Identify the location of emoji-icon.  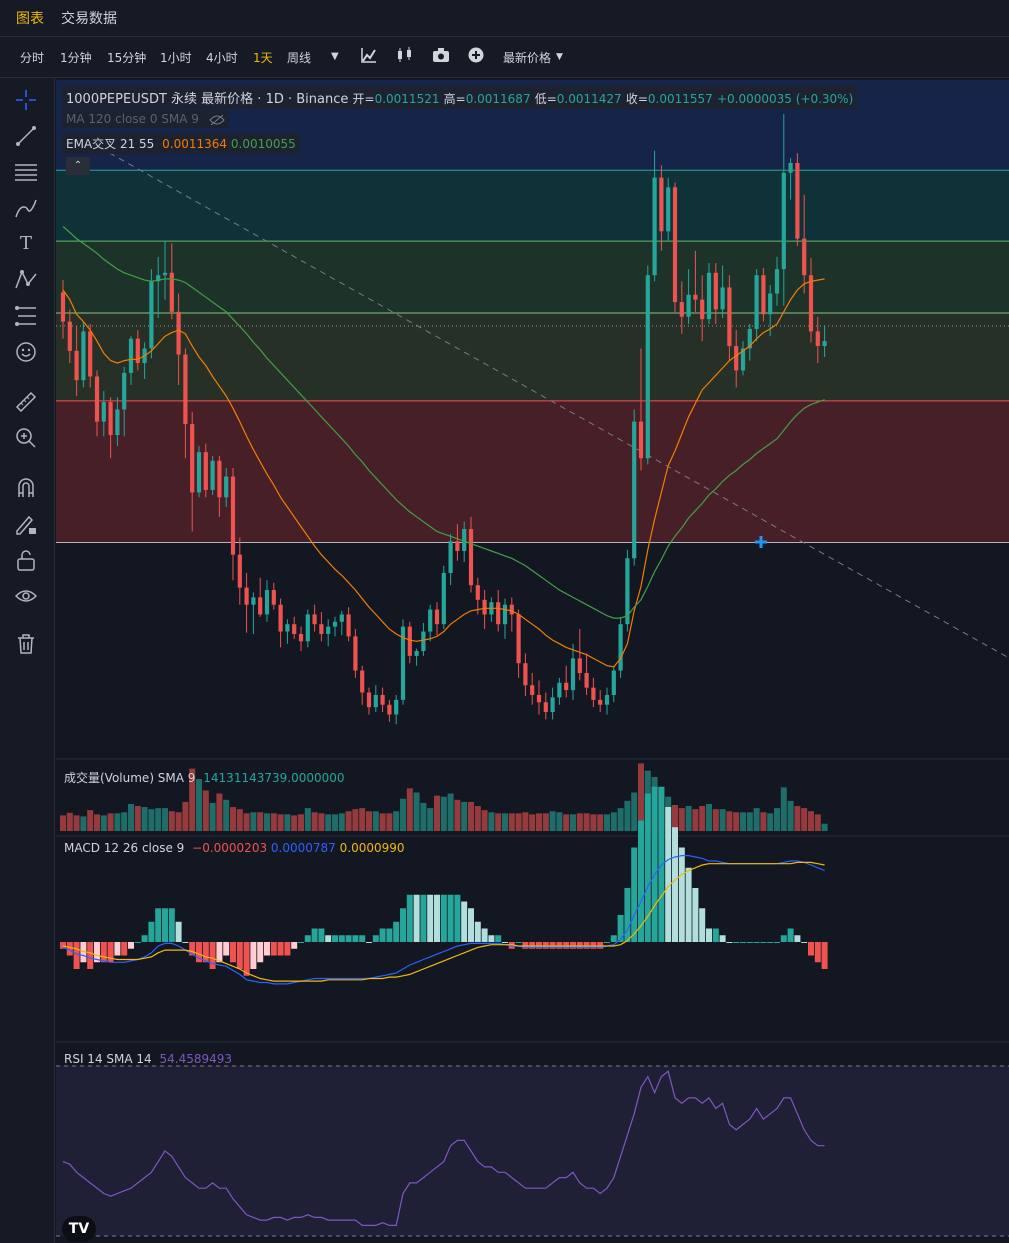
(26, 352).